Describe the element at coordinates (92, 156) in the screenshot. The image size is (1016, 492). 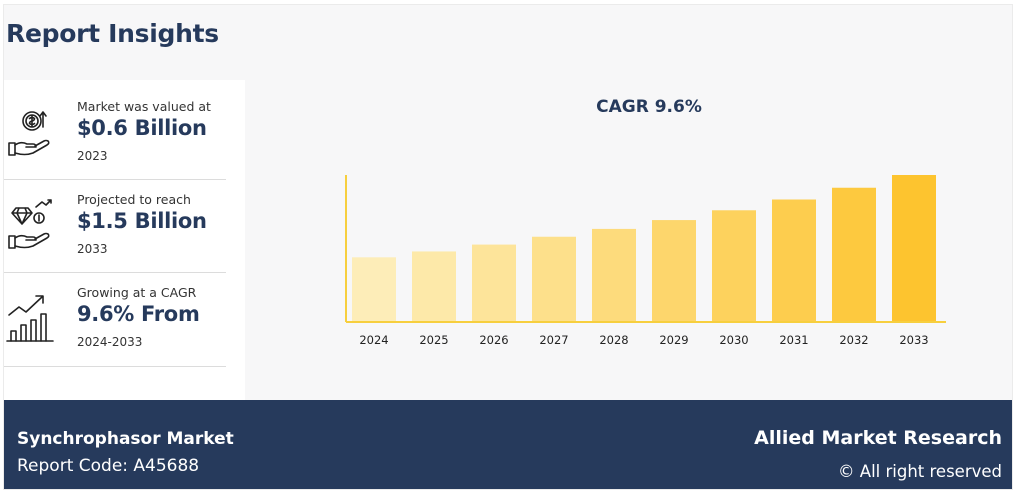
I see `stat-year: 2023` at that location.